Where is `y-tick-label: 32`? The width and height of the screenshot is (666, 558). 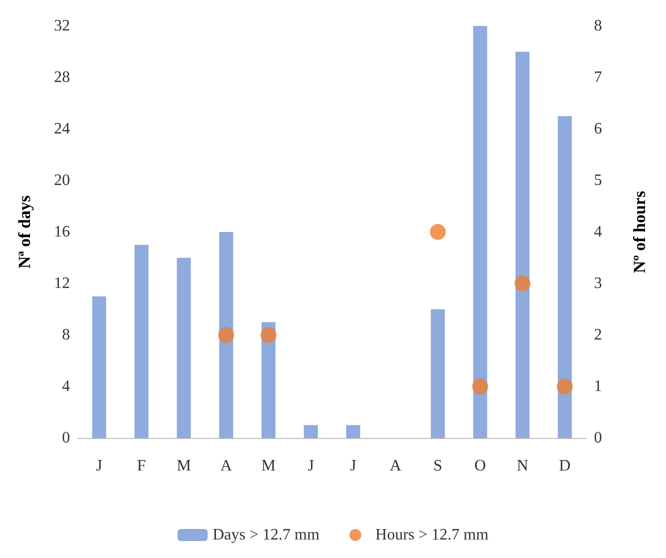 y-tick-label: 32 is located at coordinates (62, 26).